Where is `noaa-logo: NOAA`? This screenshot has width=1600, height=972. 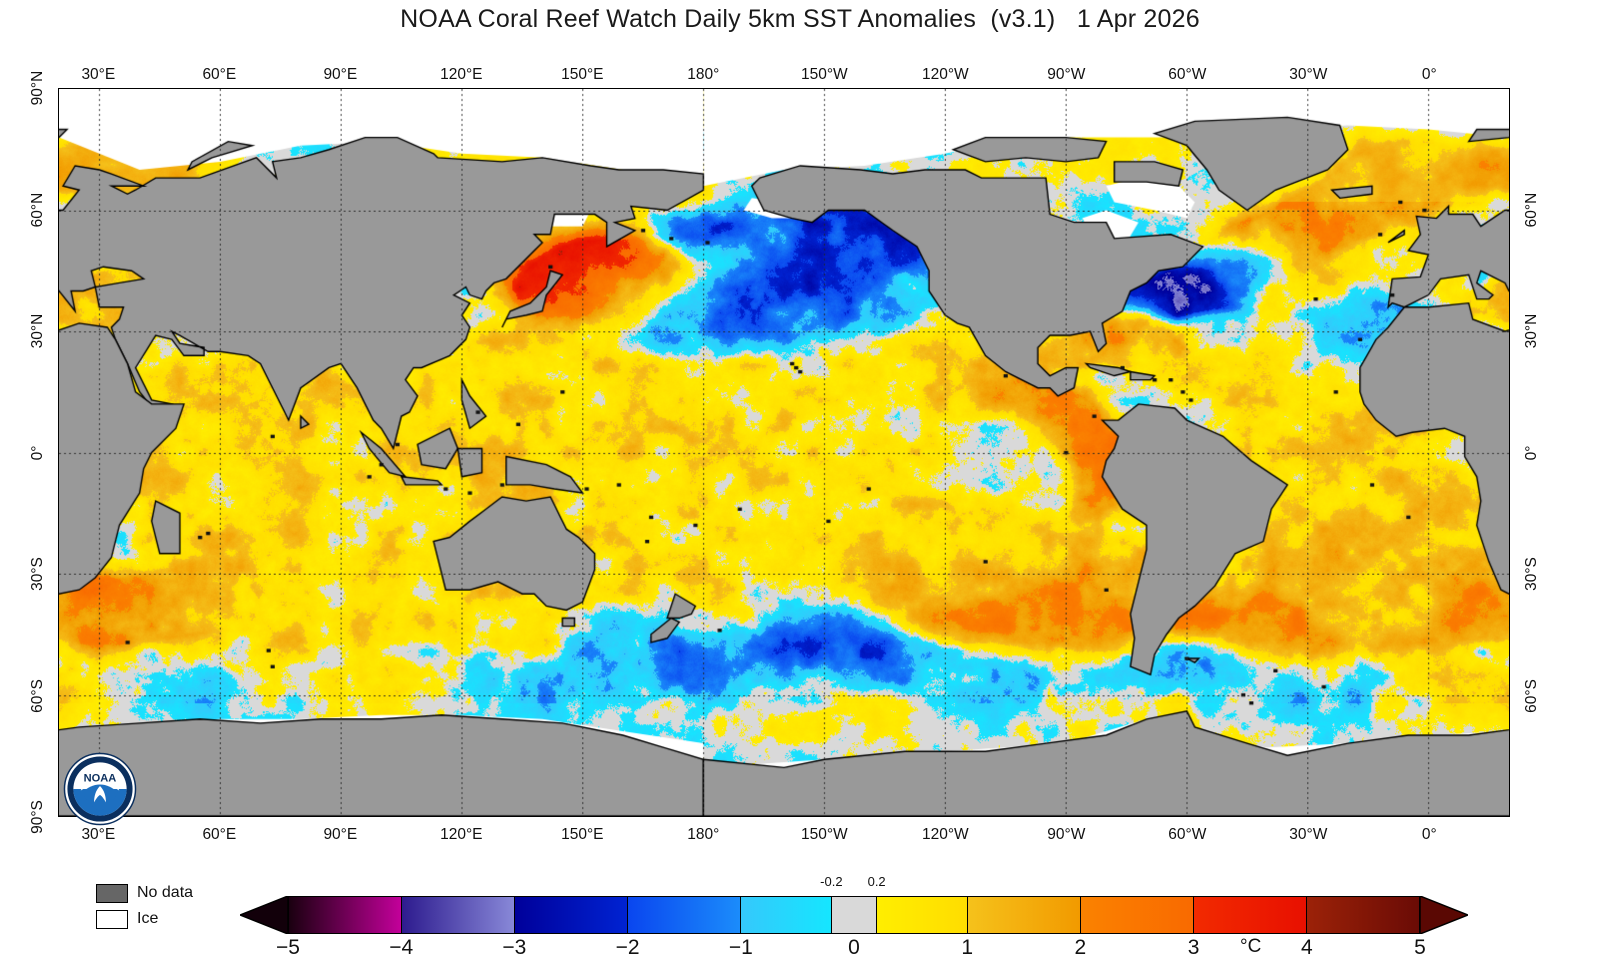
noaa-logo: NOAA is located at coordinates (100, 789).